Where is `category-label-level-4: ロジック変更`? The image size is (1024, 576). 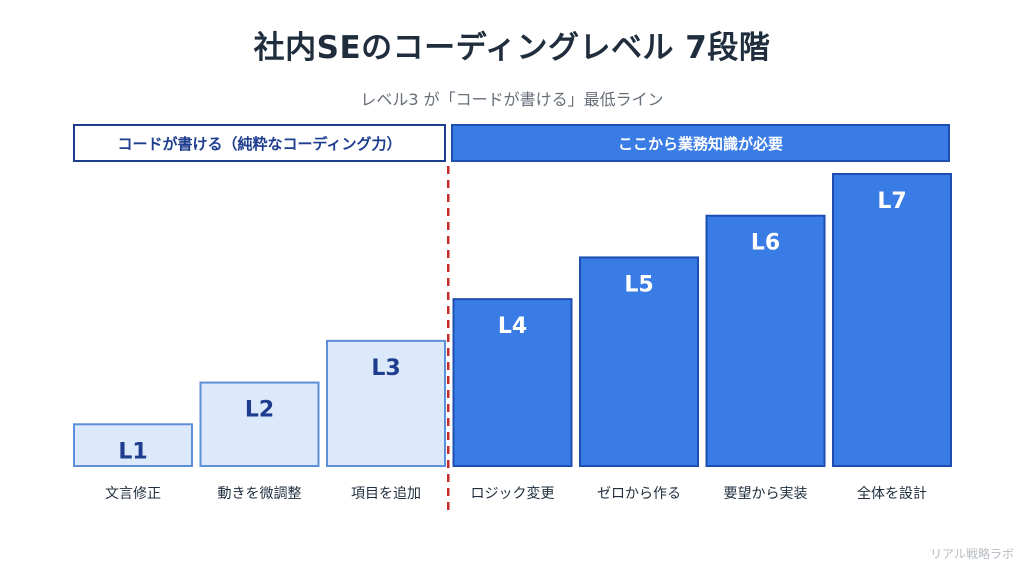
category-label-level-4: ロジック変更 is located at coordinates (513, 493).